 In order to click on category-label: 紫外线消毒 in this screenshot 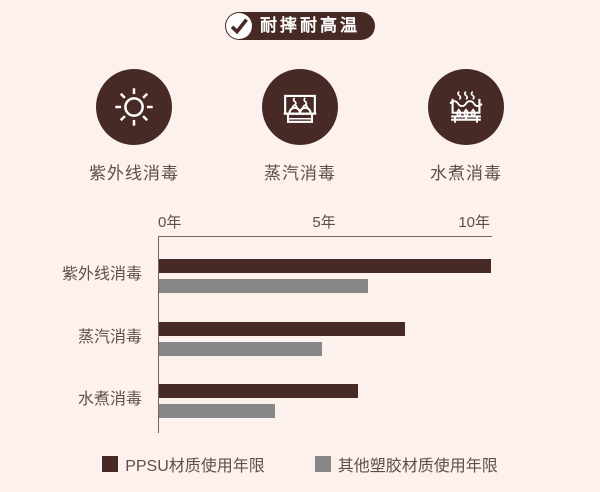, I will do `click(101, 274)`.